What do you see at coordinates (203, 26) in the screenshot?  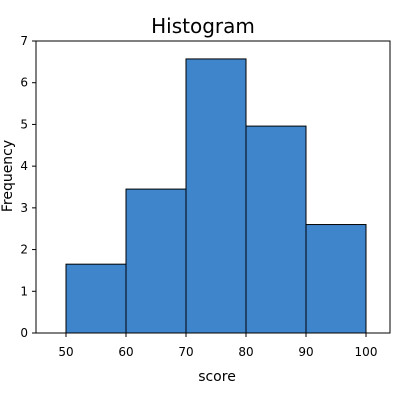 I see `chart-title: Histogram` at bounding box center [203, 26].